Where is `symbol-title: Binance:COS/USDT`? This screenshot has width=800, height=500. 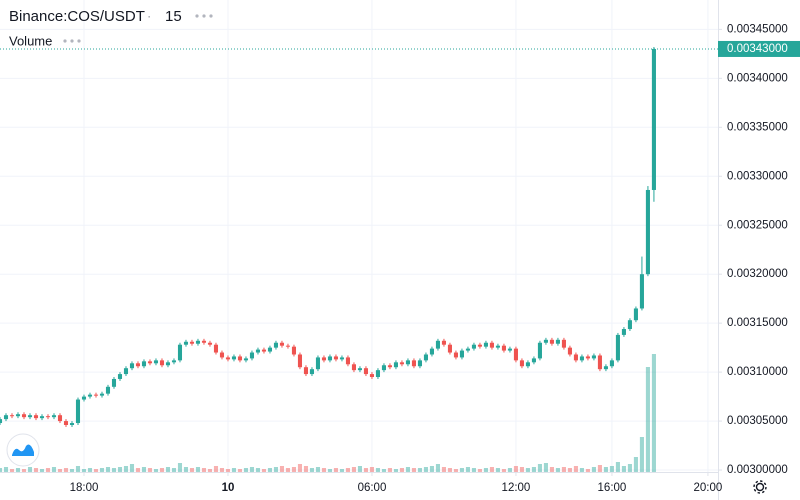
symbol-title: Binance:COS/USDT is located at coordinates (77, 16).